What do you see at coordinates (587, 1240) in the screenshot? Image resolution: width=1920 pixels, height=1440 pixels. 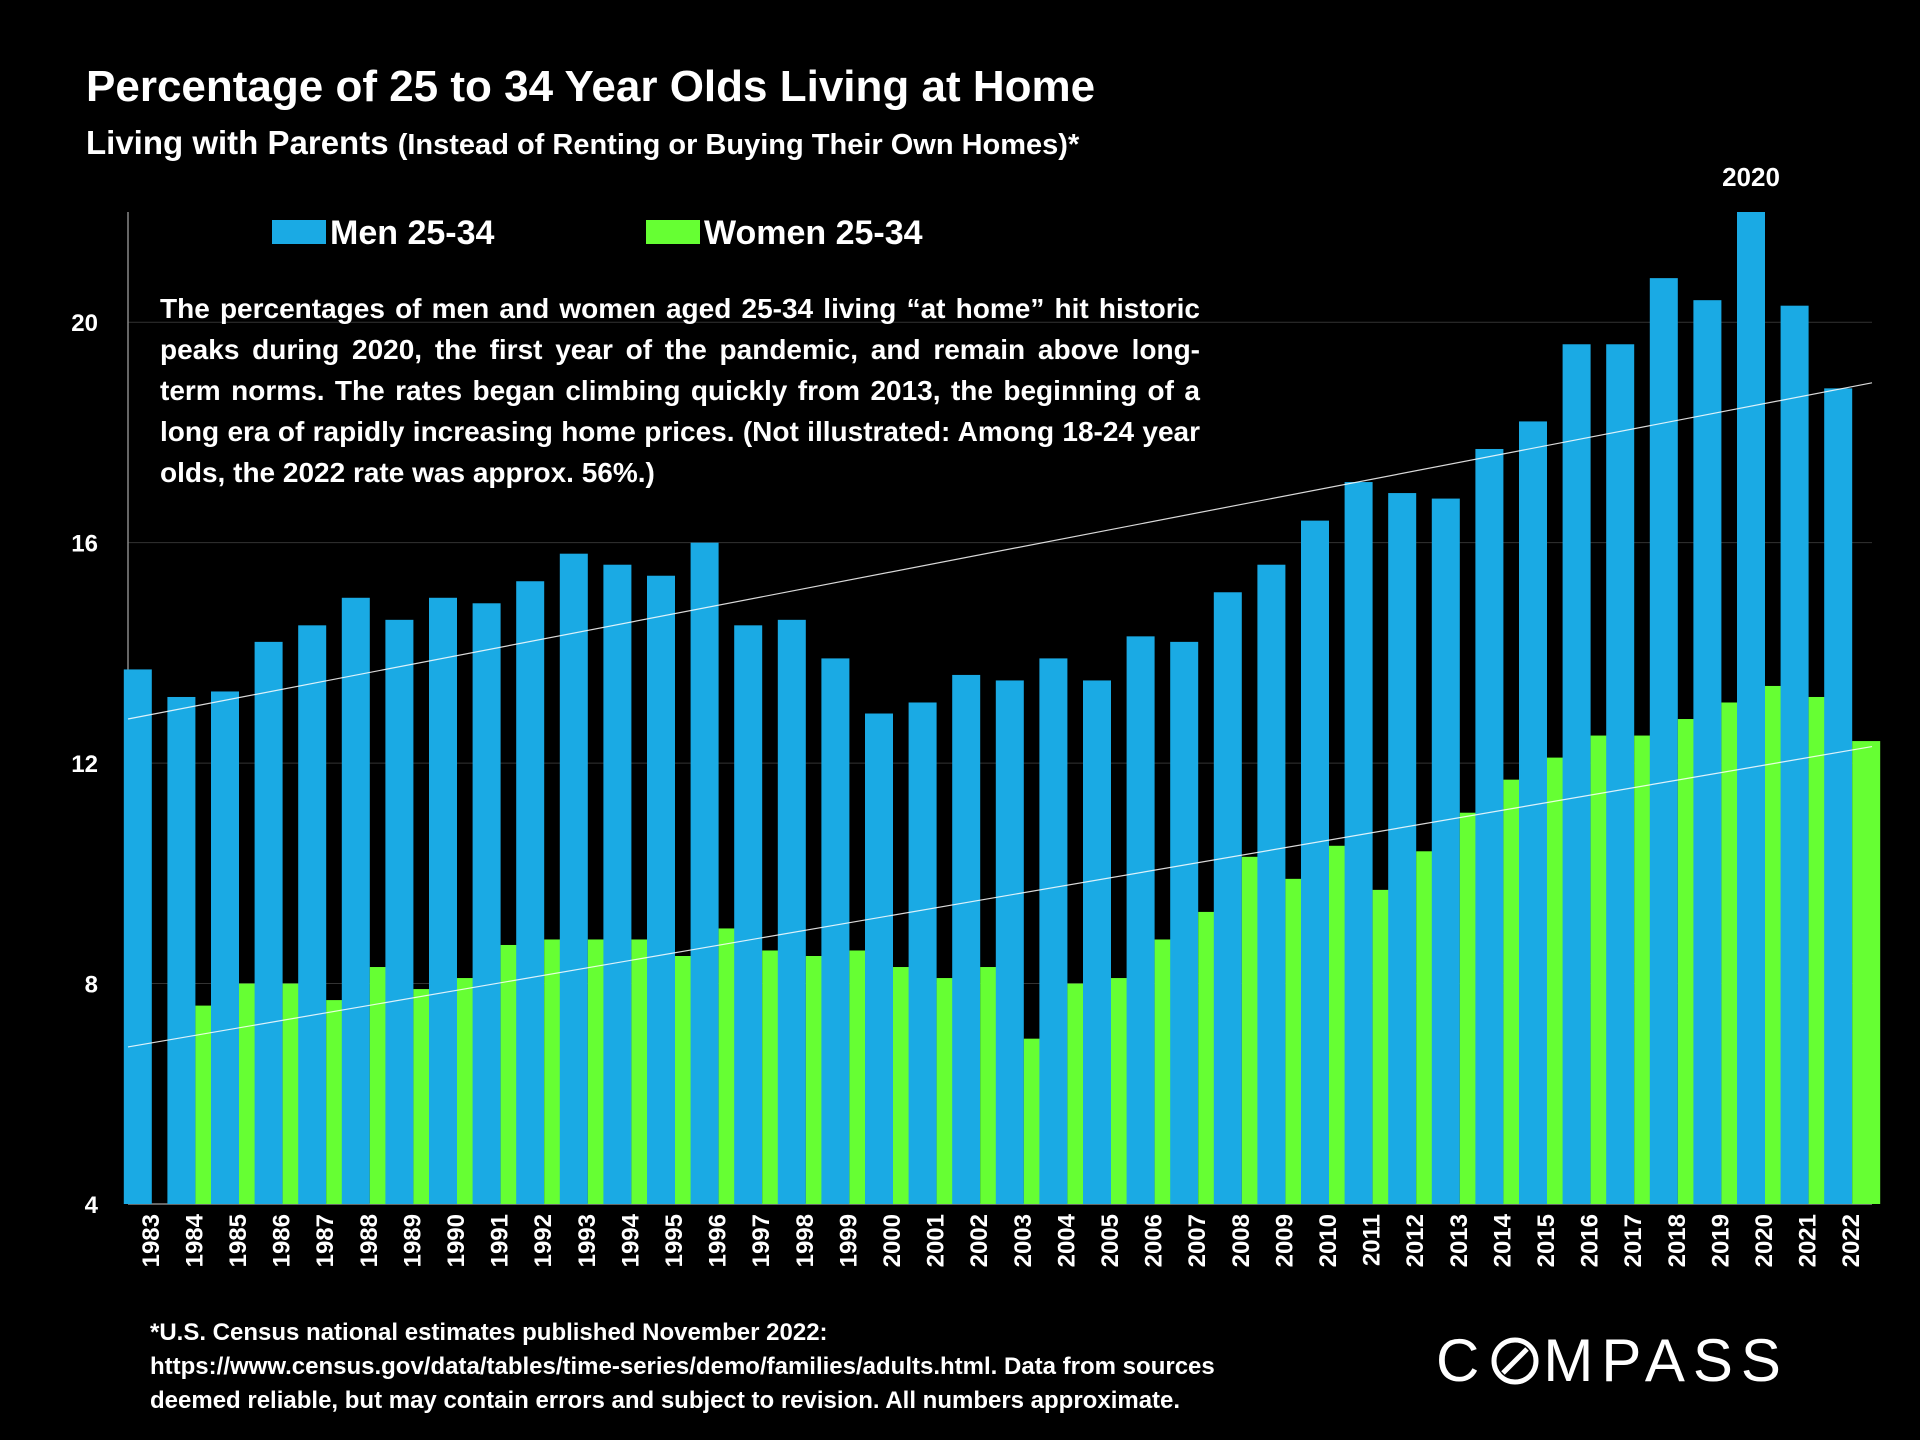 I see `x-tick-label-1993: 1993` at bounding box center [587, 1240].